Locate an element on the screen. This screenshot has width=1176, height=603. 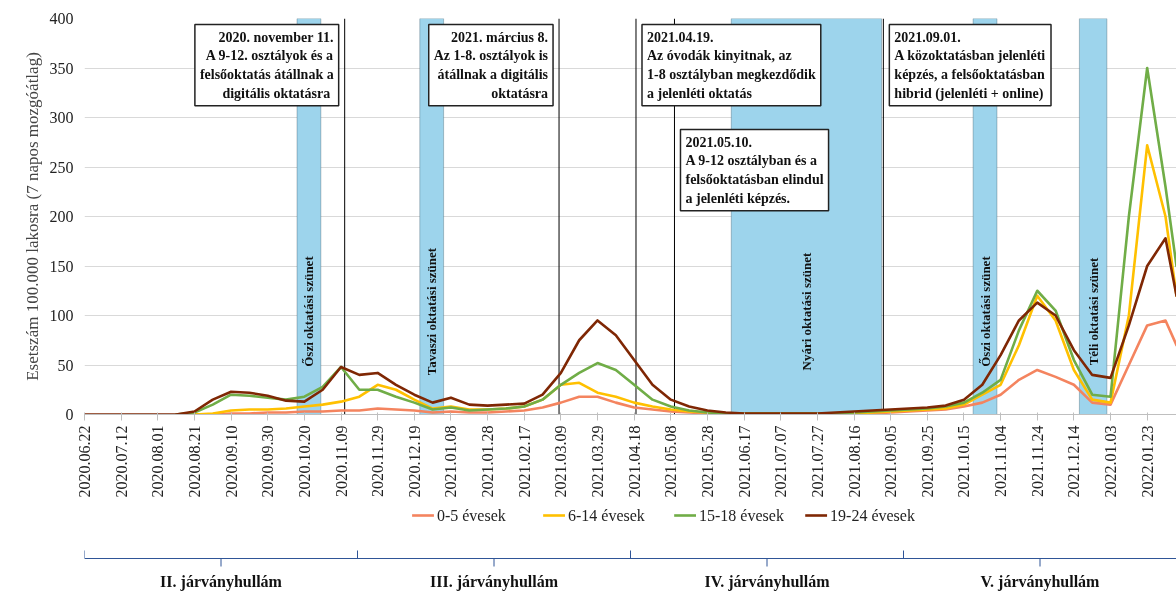
x-tick-label: 2022.01.23 is located at coordinates (1147, 461).